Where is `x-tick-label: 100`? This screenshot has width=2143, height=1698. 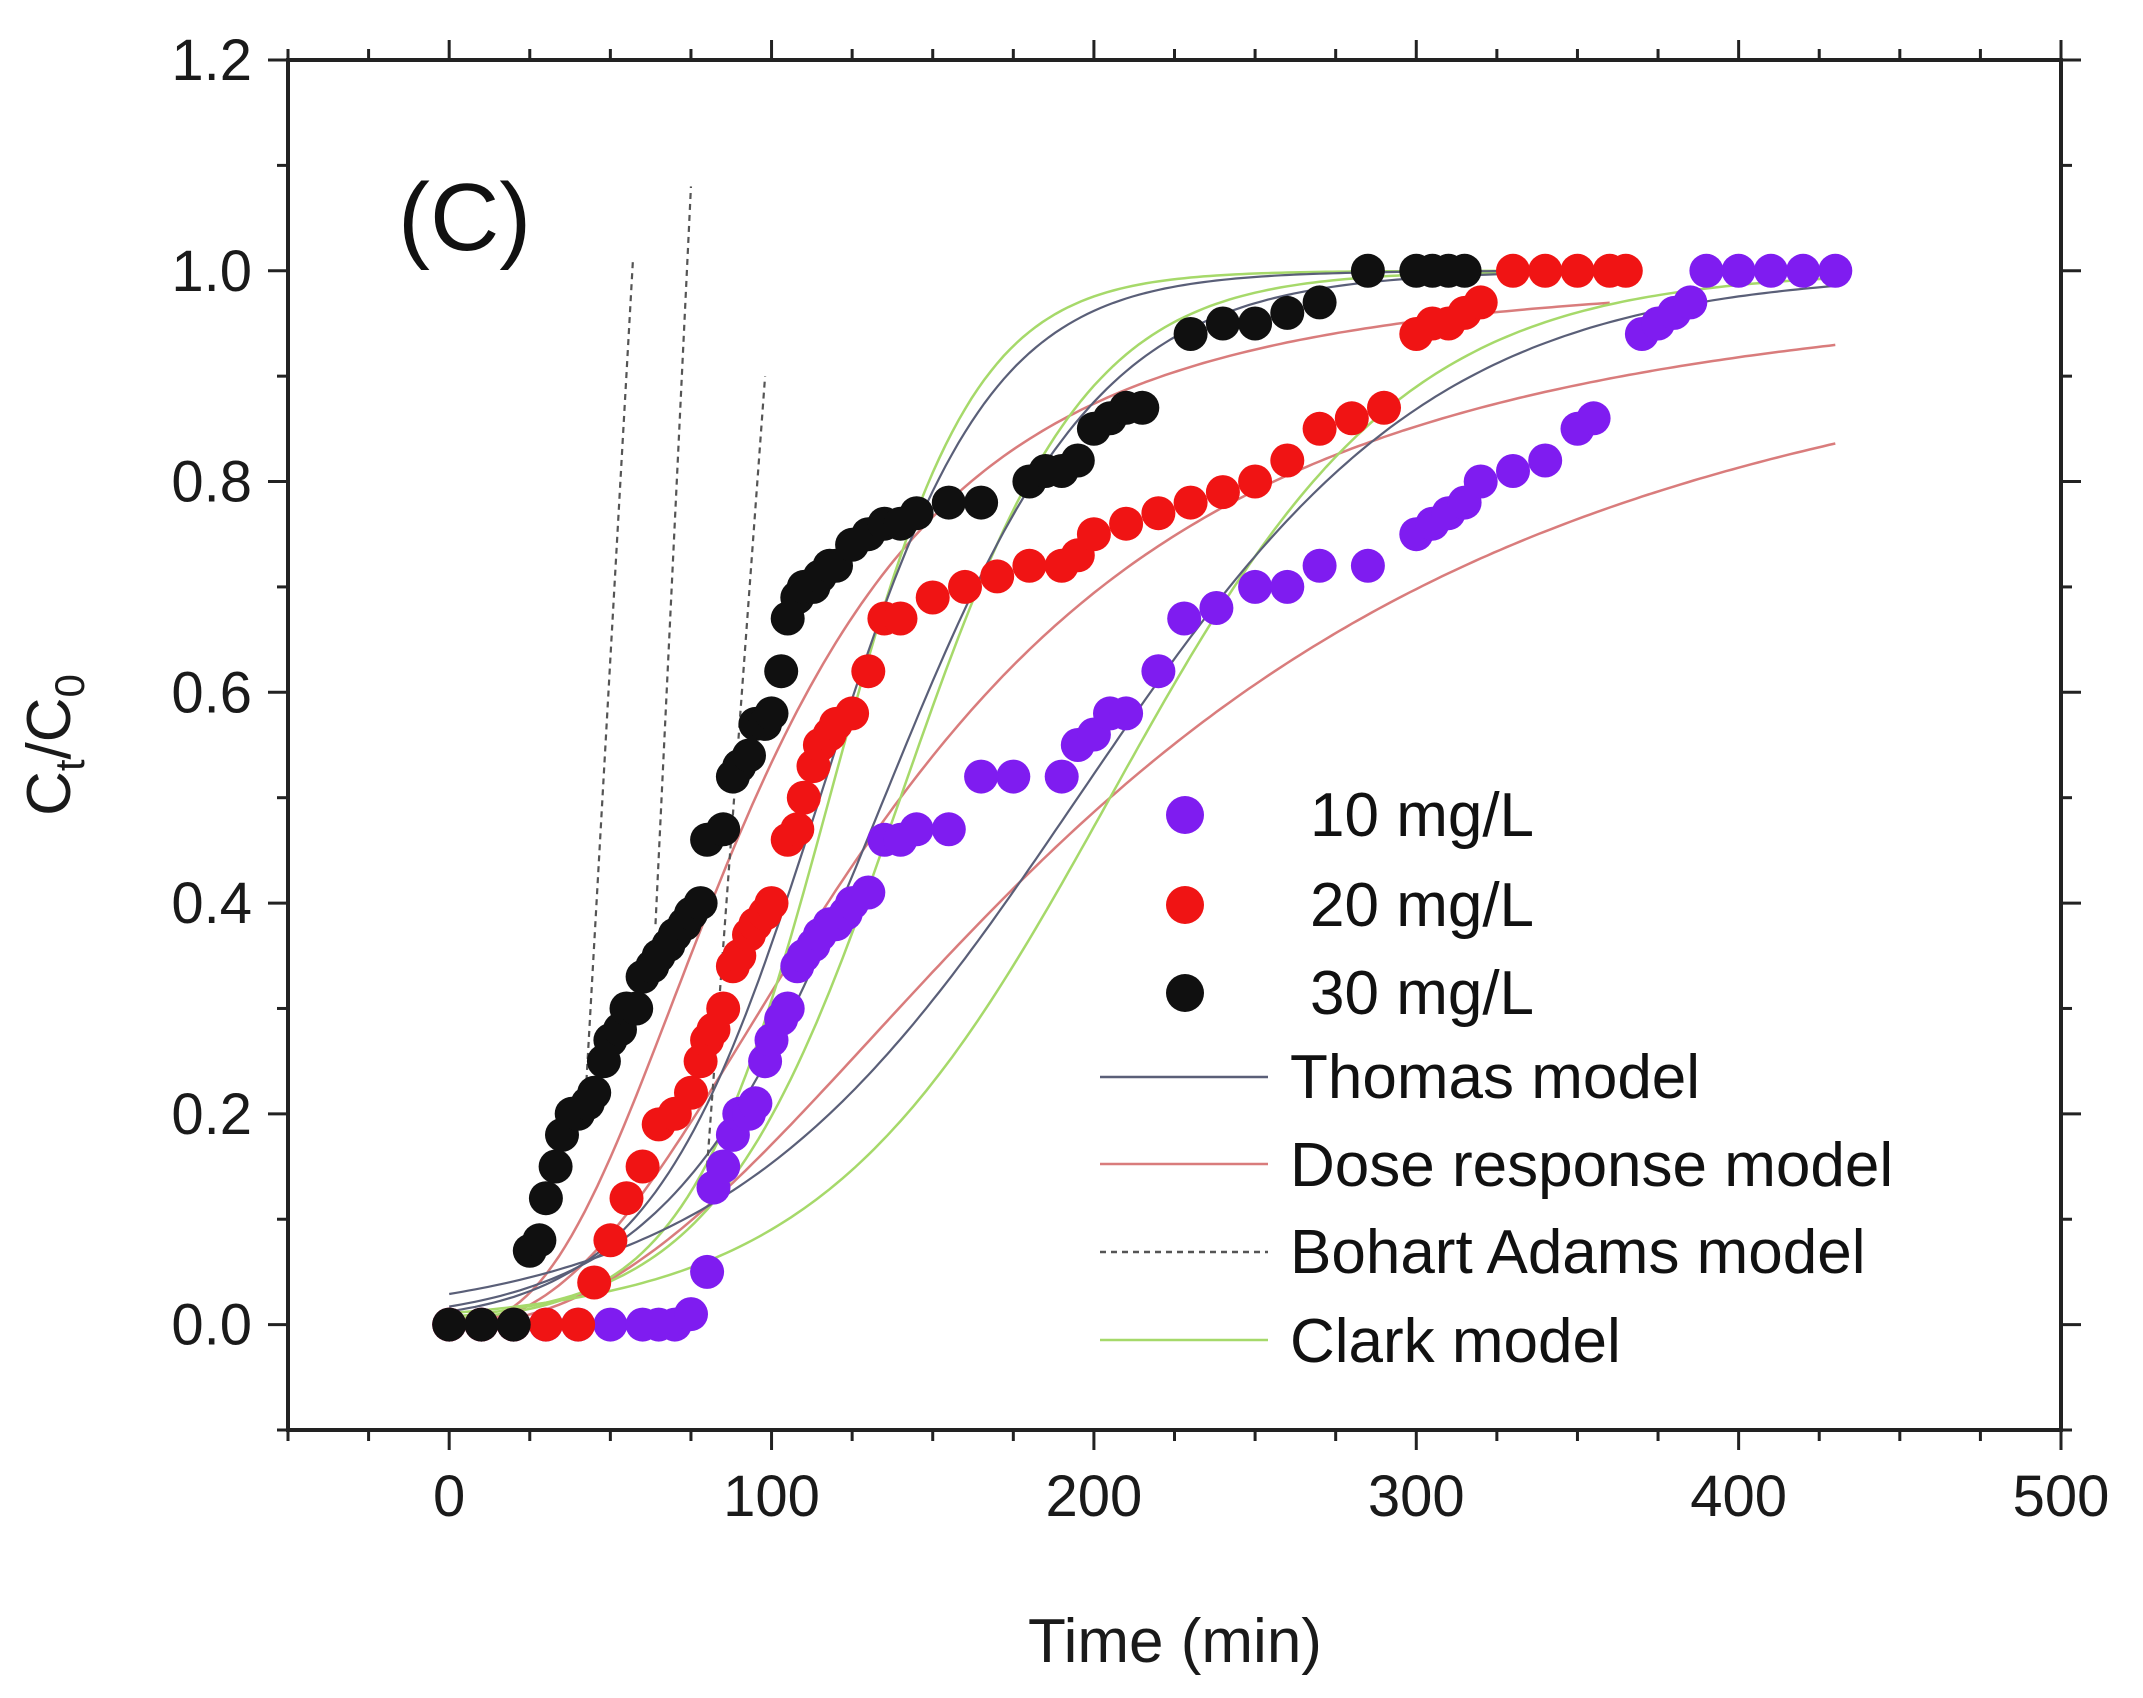
x-tick-label: 100 is located at coordinates (771, 1496).